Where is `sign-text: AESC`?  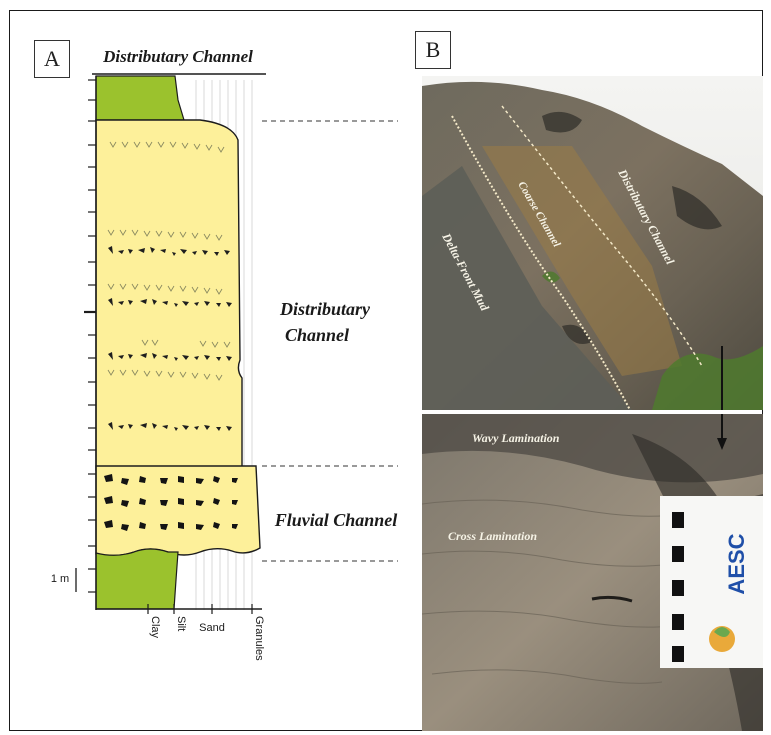 sign-text: AESC is located at coordinates (736, 563).